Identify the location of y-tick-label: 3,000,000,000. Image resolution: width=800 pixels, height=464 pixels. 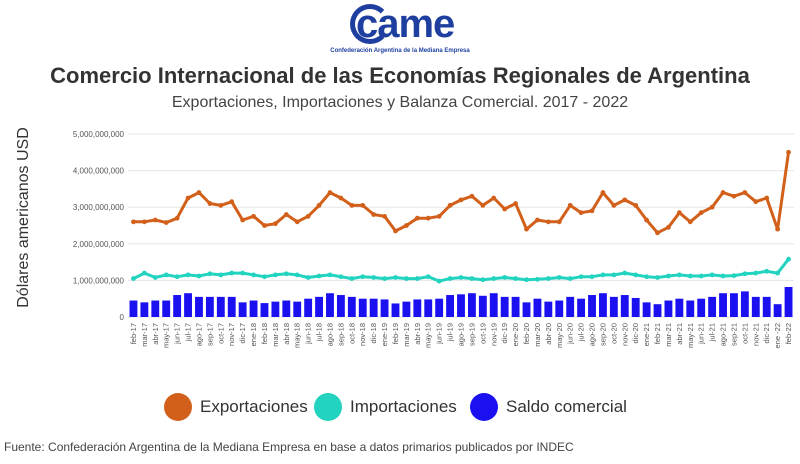
(99, 207).